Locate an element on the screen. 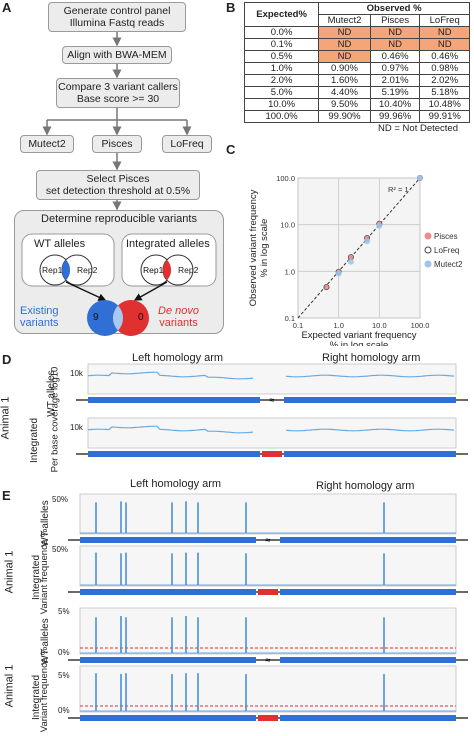 The width and height of the screenshot is (474, 736). table-cell: 99.96% is located at coordinates (395, 116).